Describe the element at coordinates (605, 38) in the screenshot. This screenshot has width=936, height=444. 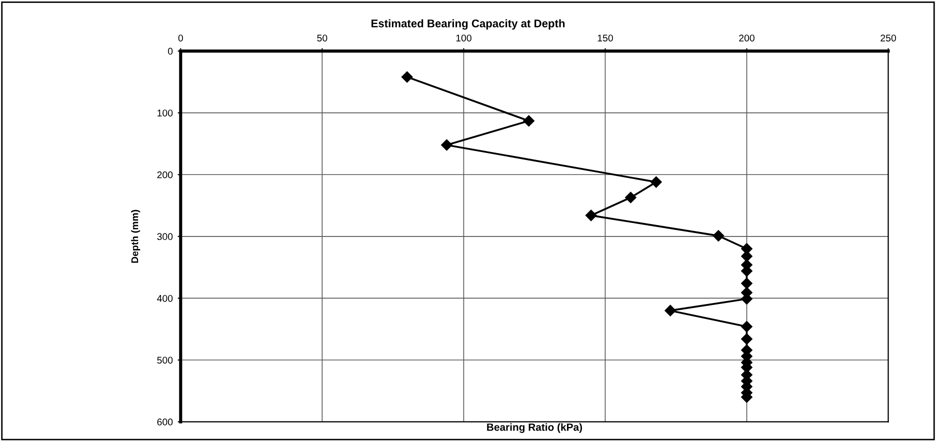
I see `x-tick-label: 150` at that location.